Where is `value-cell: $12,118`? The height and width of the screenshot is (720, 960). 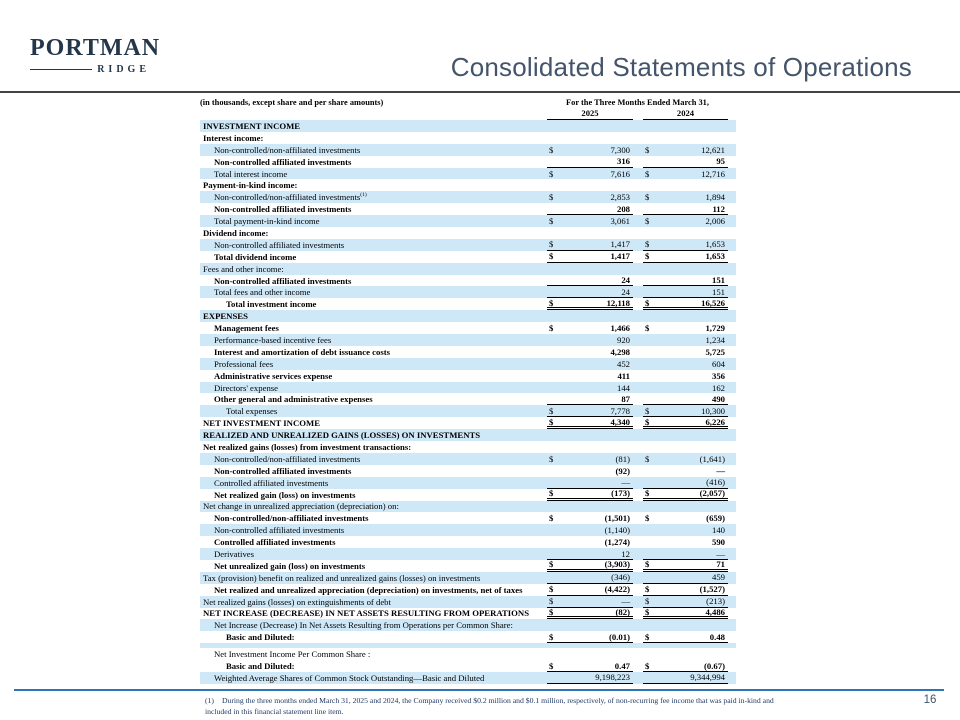
value-cell: $12,118 is located at coordinates (590, 304).